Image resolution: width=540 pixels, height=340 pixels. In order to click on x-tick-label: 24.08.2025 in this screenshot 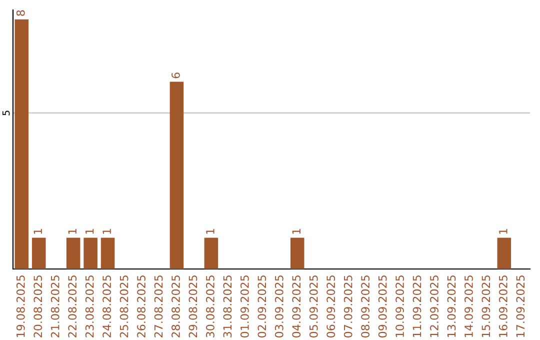, I will do `click(107, 307)`.